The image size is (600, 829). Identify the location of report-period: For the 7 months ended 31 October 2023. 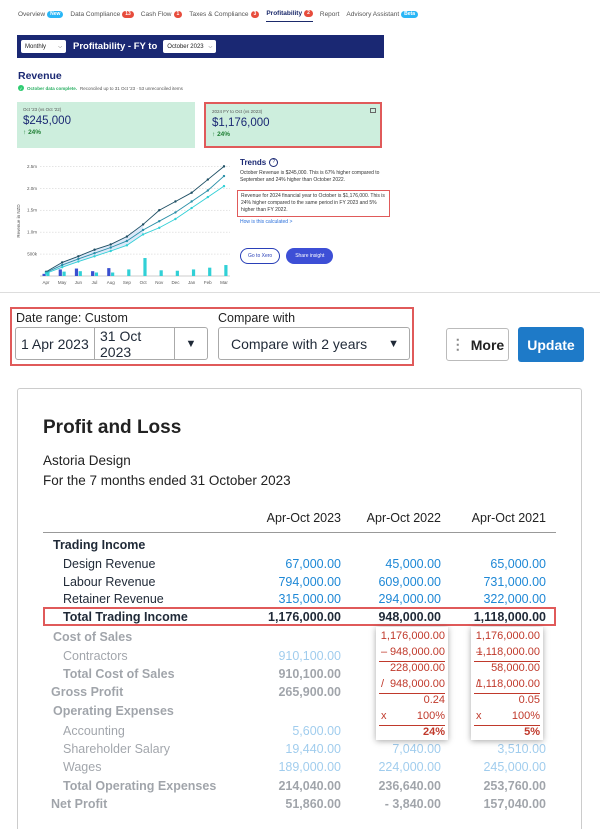
(167, 480).